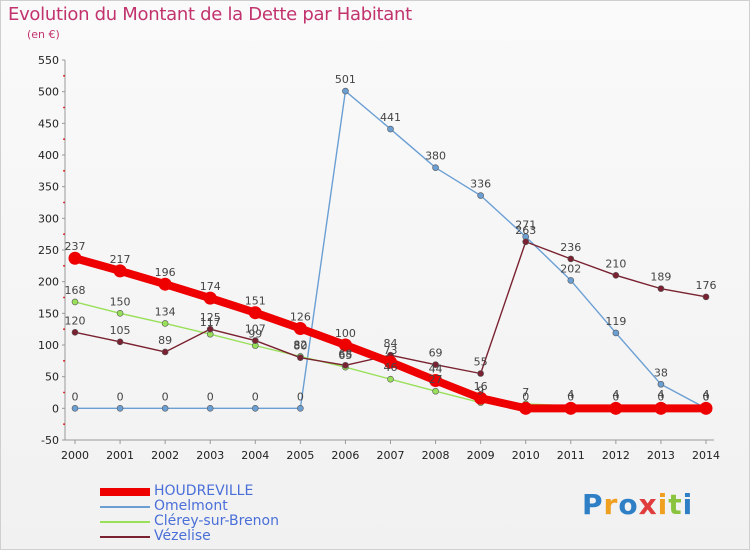  Describe the element at coordinates (125, 536) in the screenshot. I see `legend-swatch` at that location.